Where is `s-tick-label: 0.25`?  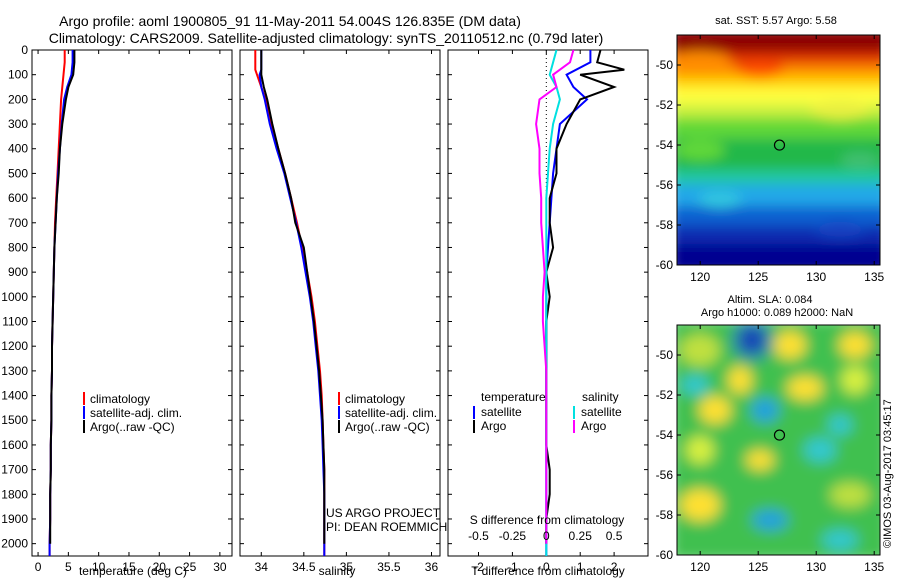 s-tick-label: 0.25 is located at coordinates (581, 536).